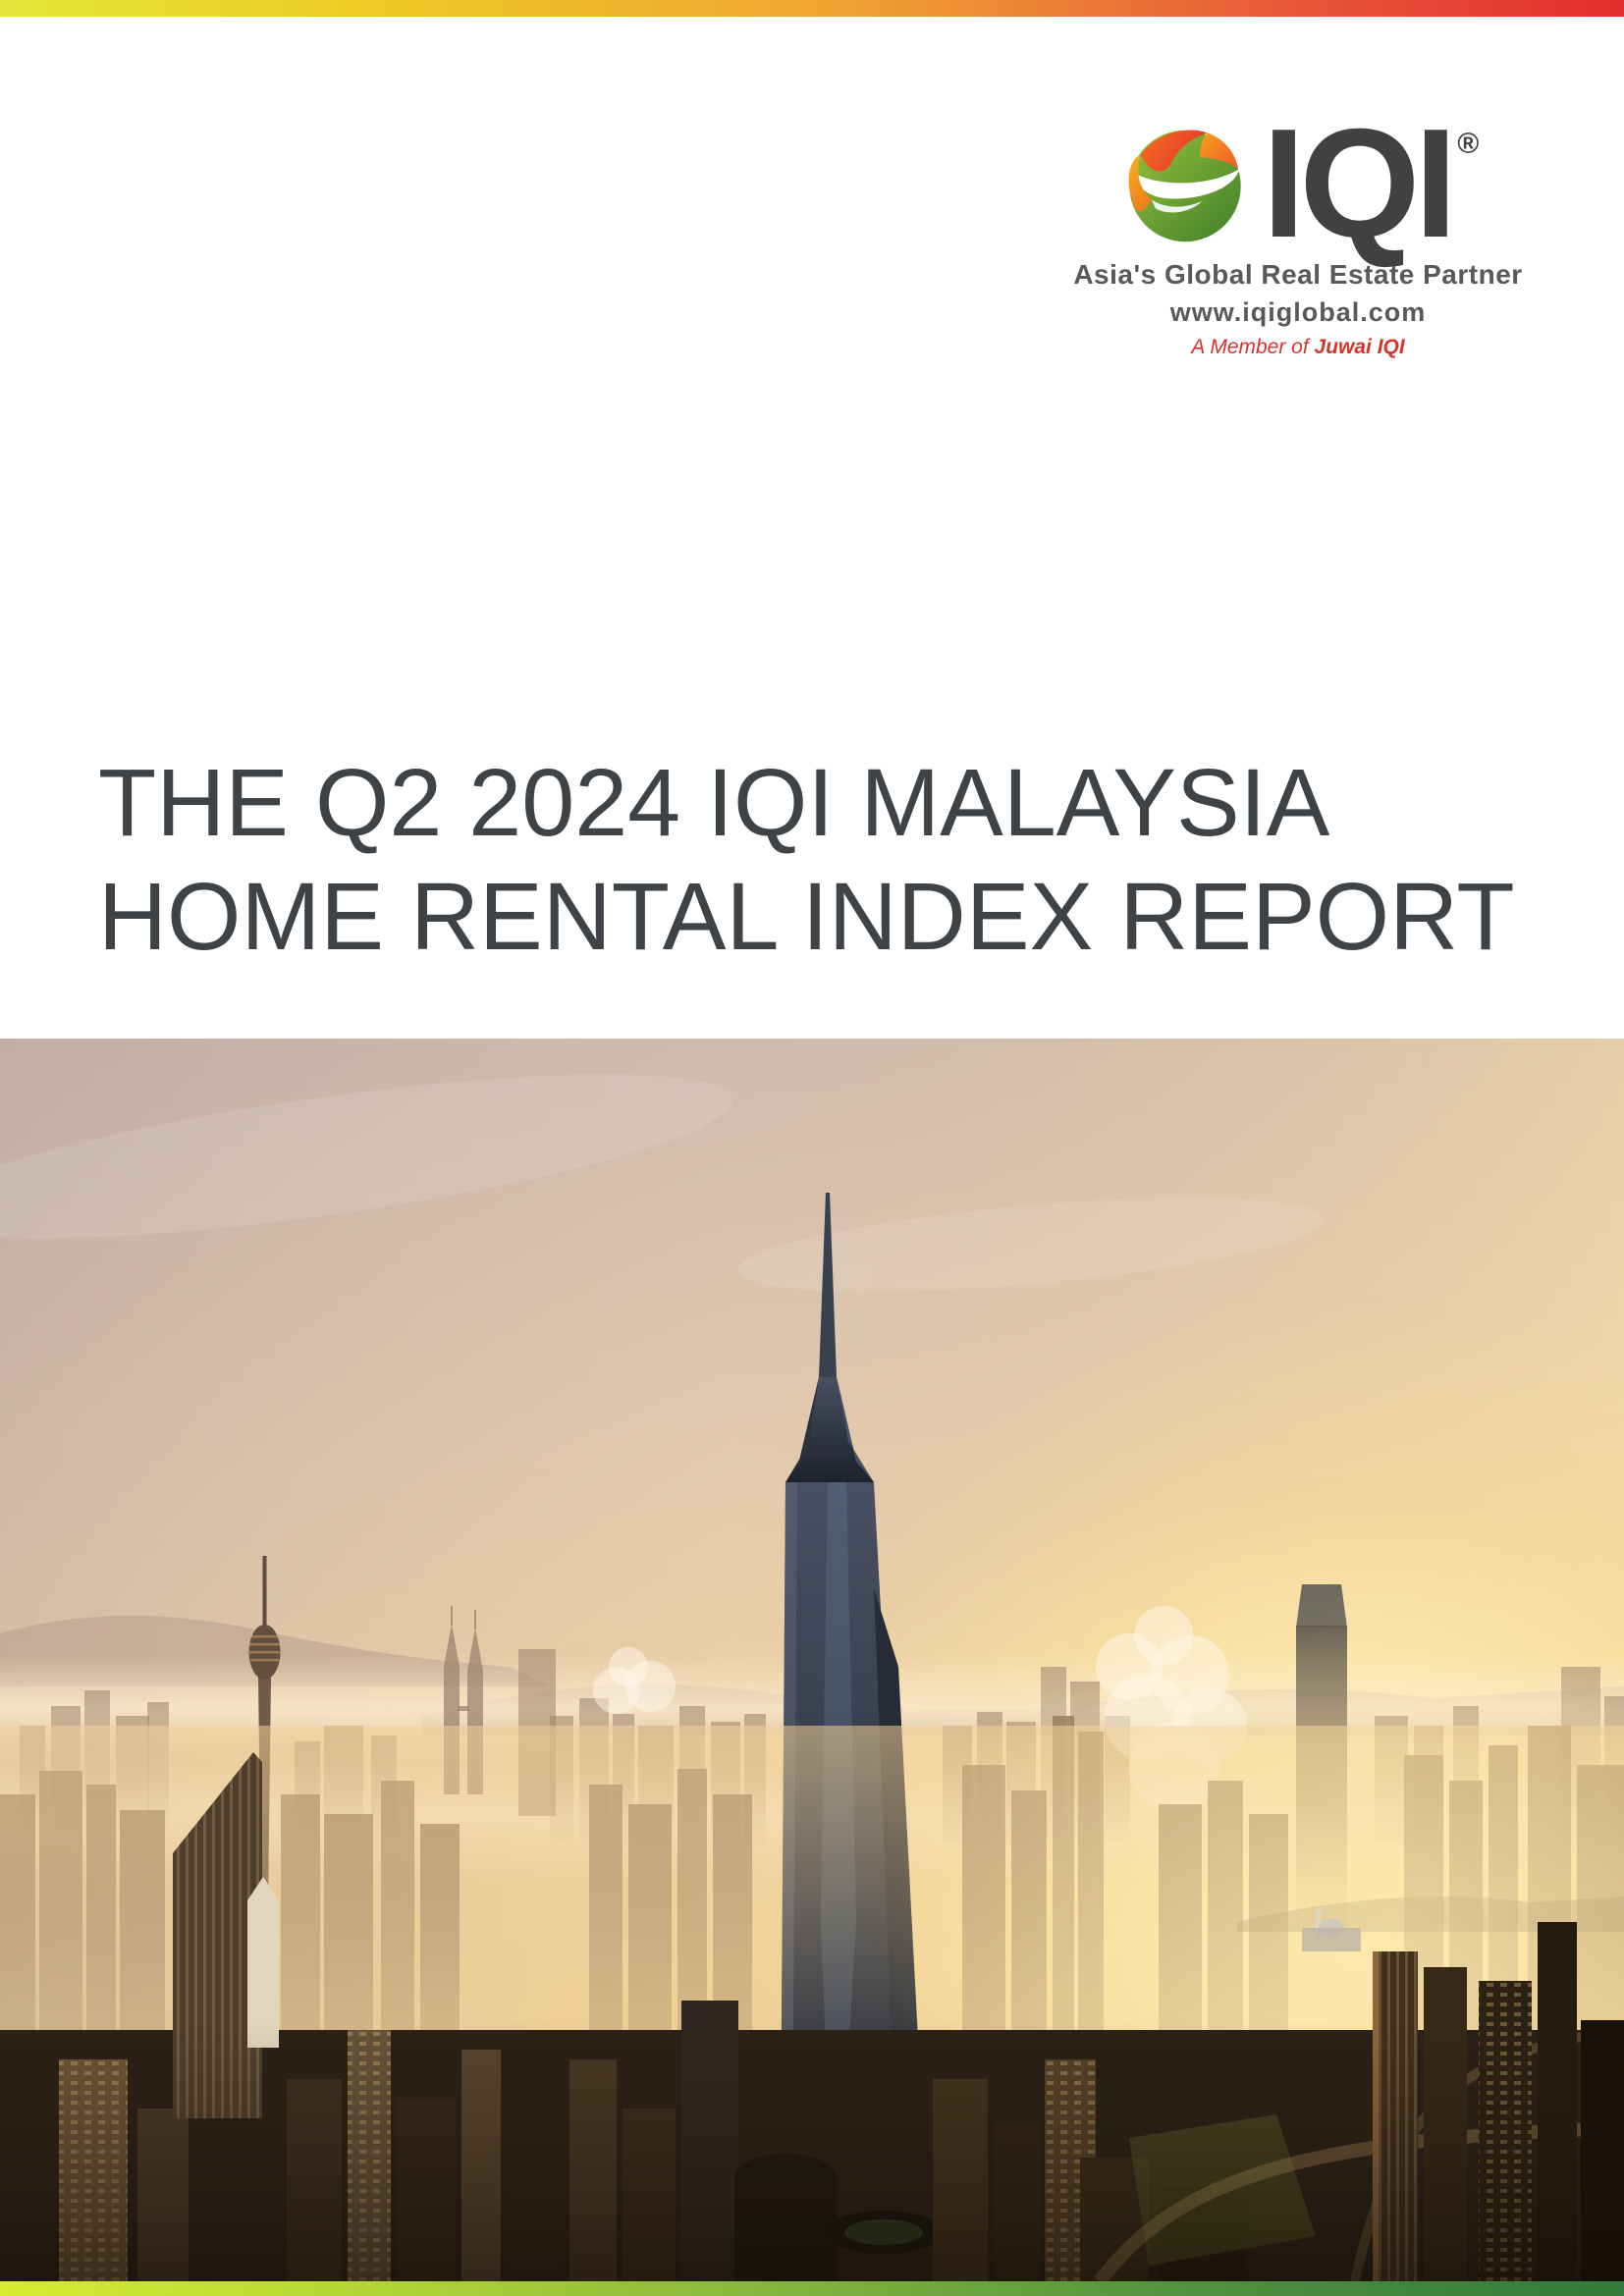  Describe the element at coordinates (812, 2288) in the screenshot. I see `bottom-gradient-bar` at that location.